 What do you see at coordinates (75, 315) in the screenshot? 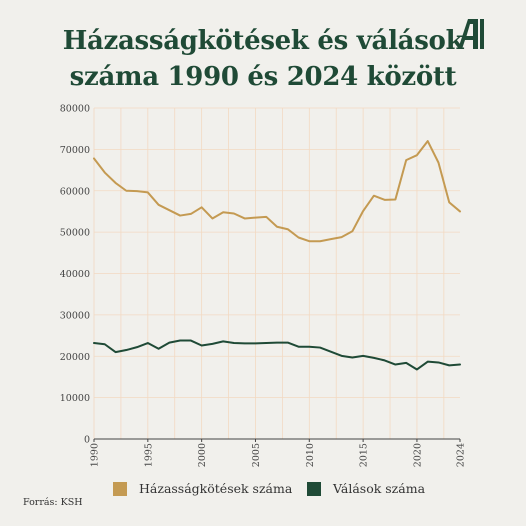
I see `y-tick-label: 30000` at bounding box center [75, 315].